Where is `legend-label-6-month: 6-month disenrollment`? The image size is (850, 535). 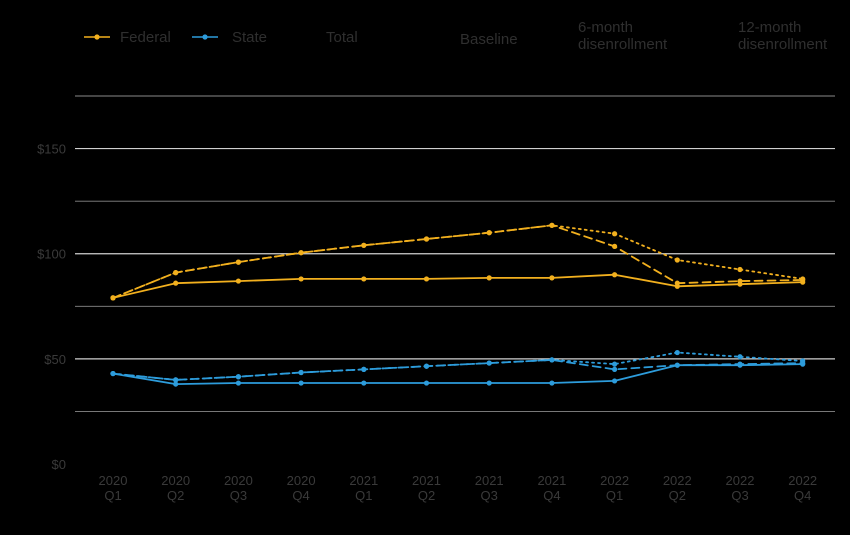 legend-label-6-month: 6-month disenrollment is located at coordinates (623, 36).